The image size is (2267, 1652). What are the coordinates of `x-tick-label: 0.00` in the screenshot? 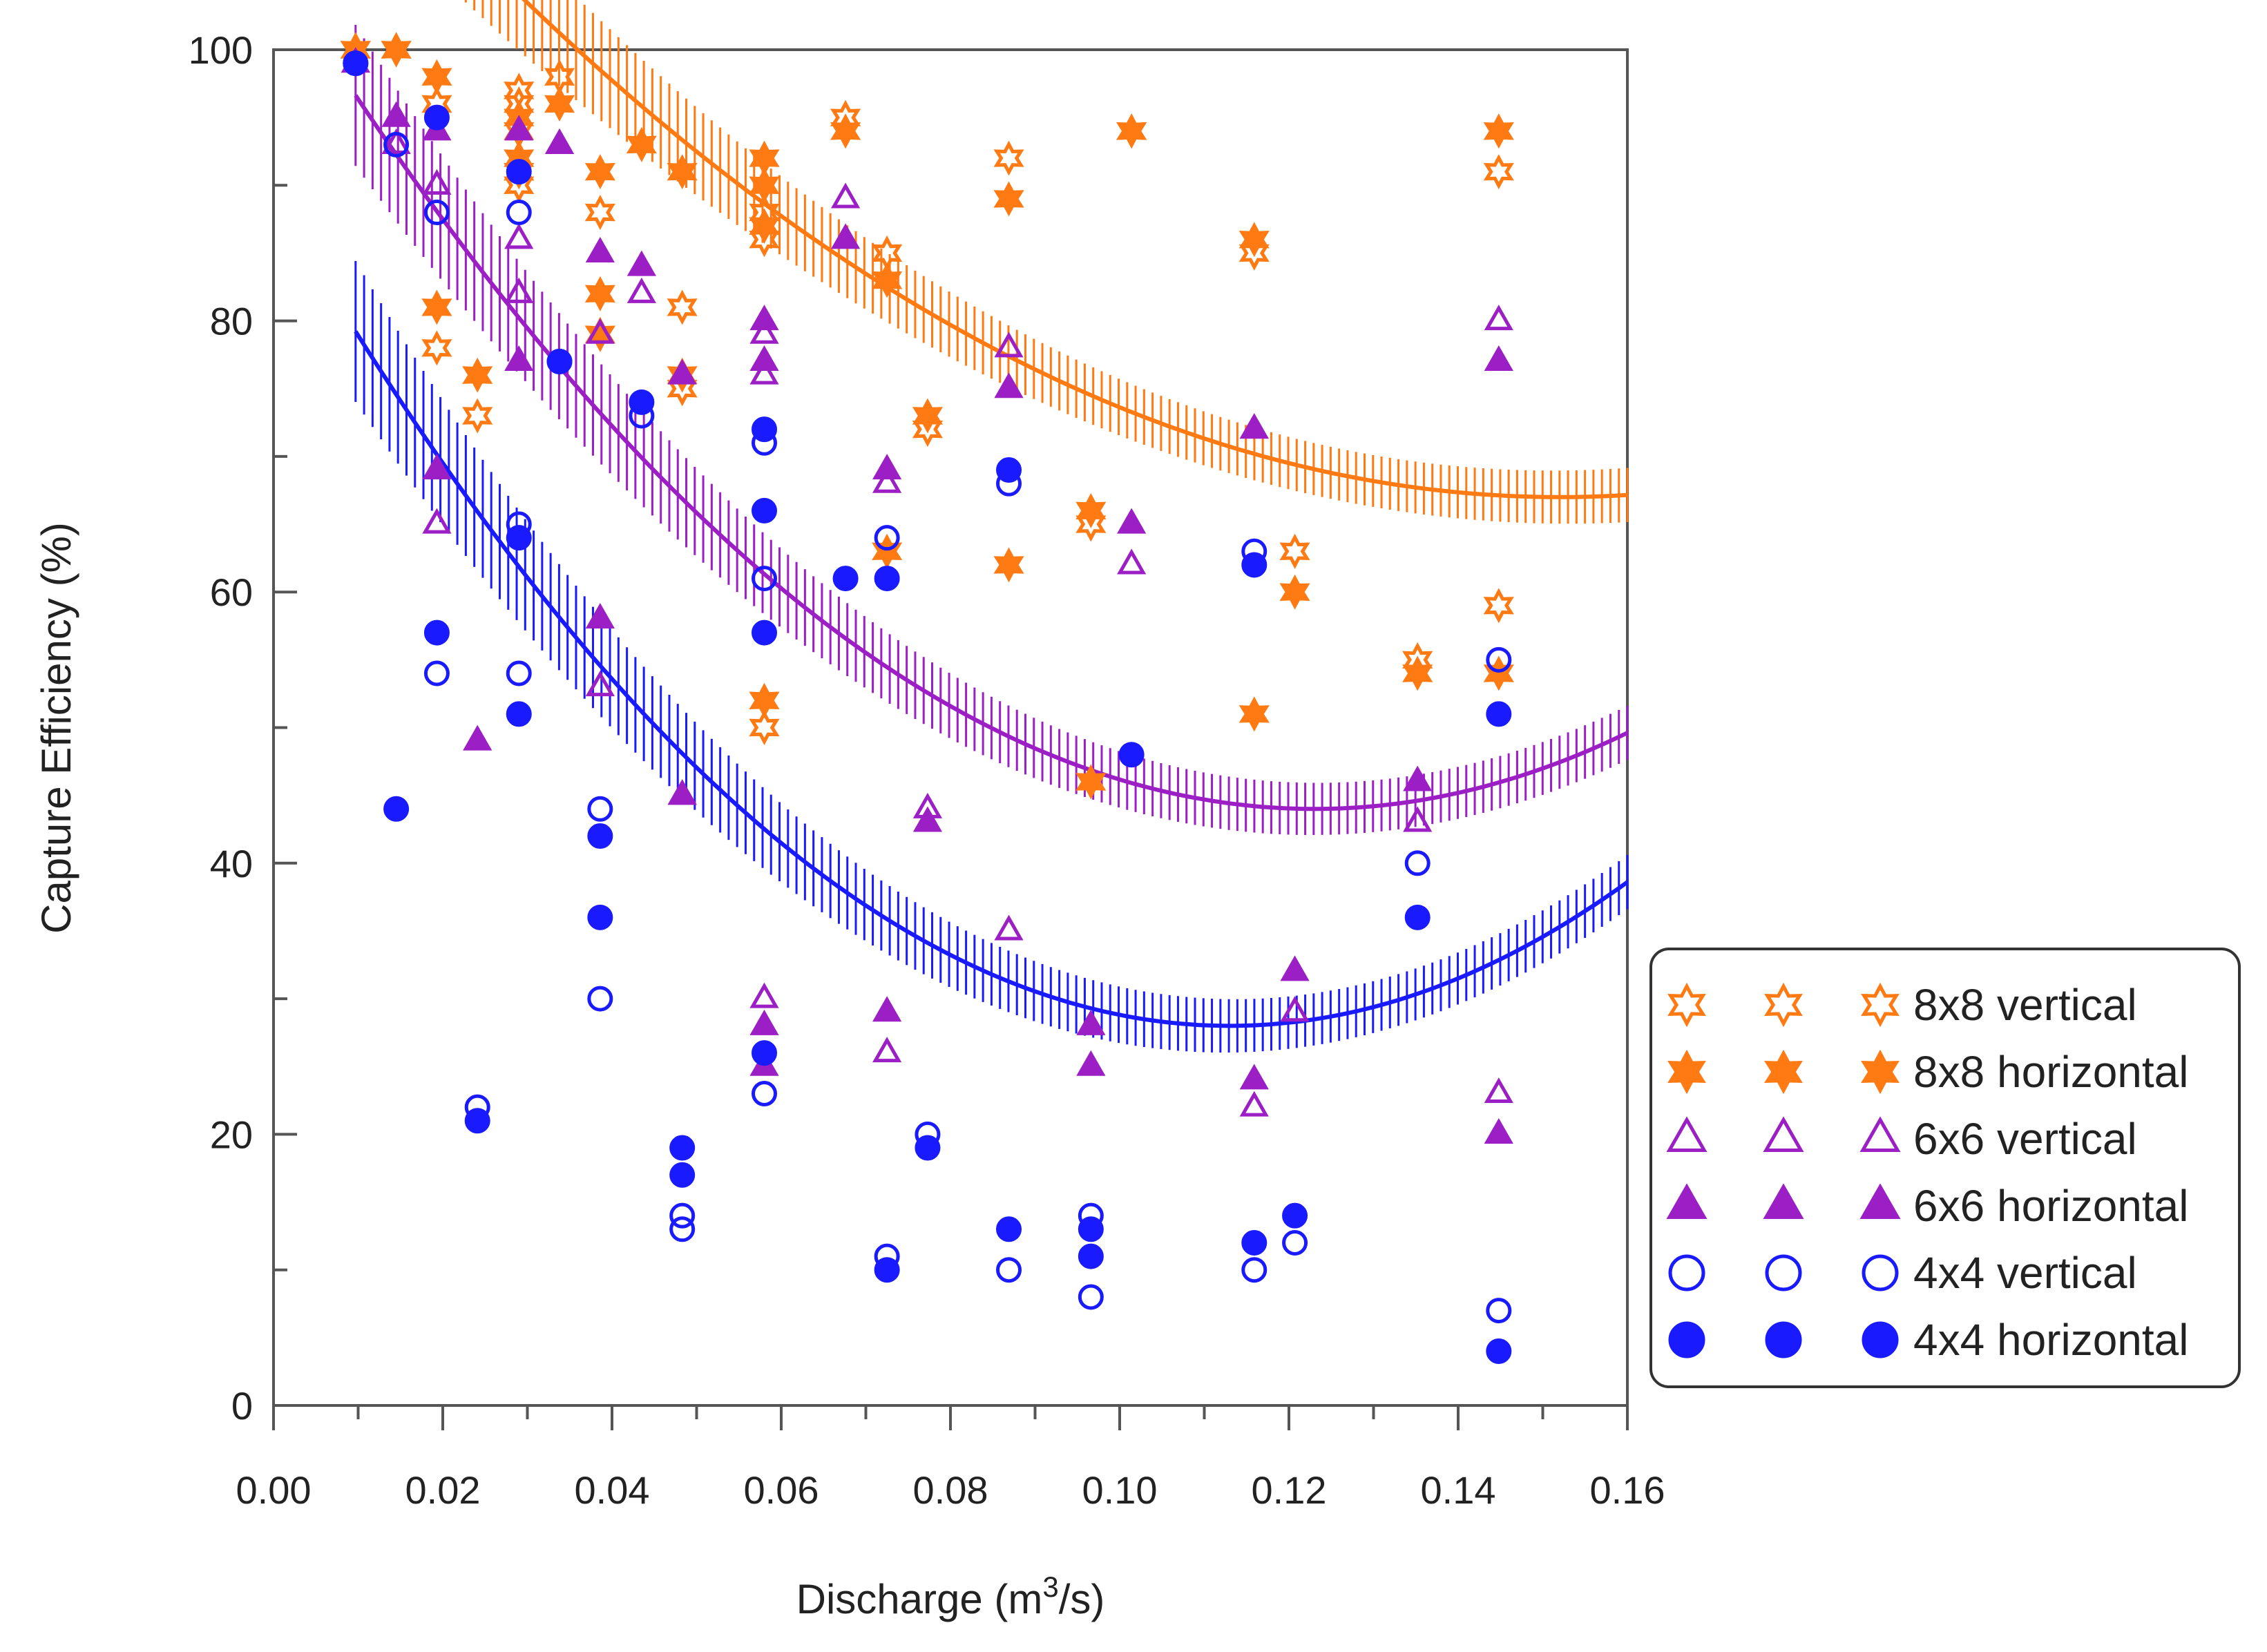 It's located at (274, 1490).